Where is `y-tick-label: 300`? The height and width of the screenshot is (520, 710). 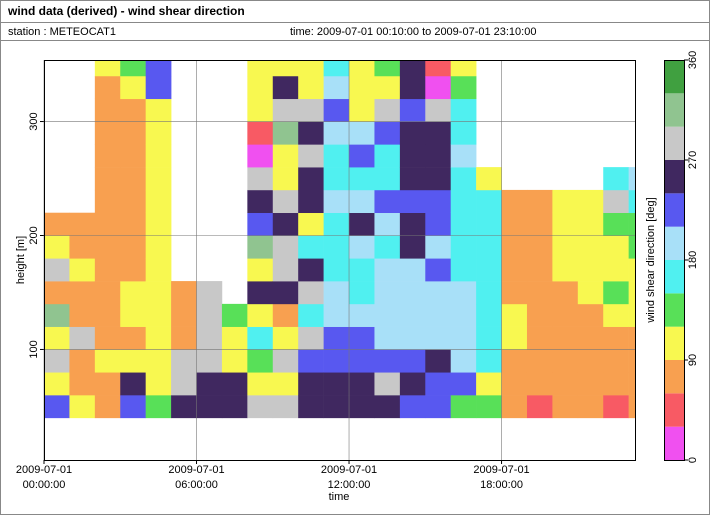
y-tick-label: 300 is located at coordinates (34, 121).